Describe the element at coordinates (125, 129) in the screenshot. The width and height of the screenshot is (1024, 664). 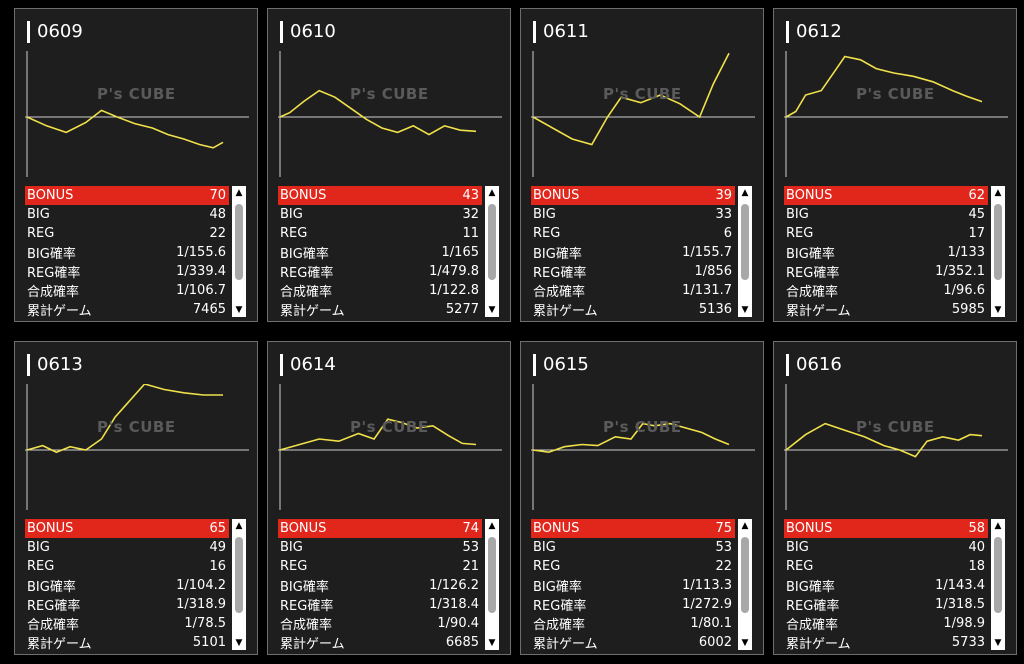
I see `graph-line` at that location.